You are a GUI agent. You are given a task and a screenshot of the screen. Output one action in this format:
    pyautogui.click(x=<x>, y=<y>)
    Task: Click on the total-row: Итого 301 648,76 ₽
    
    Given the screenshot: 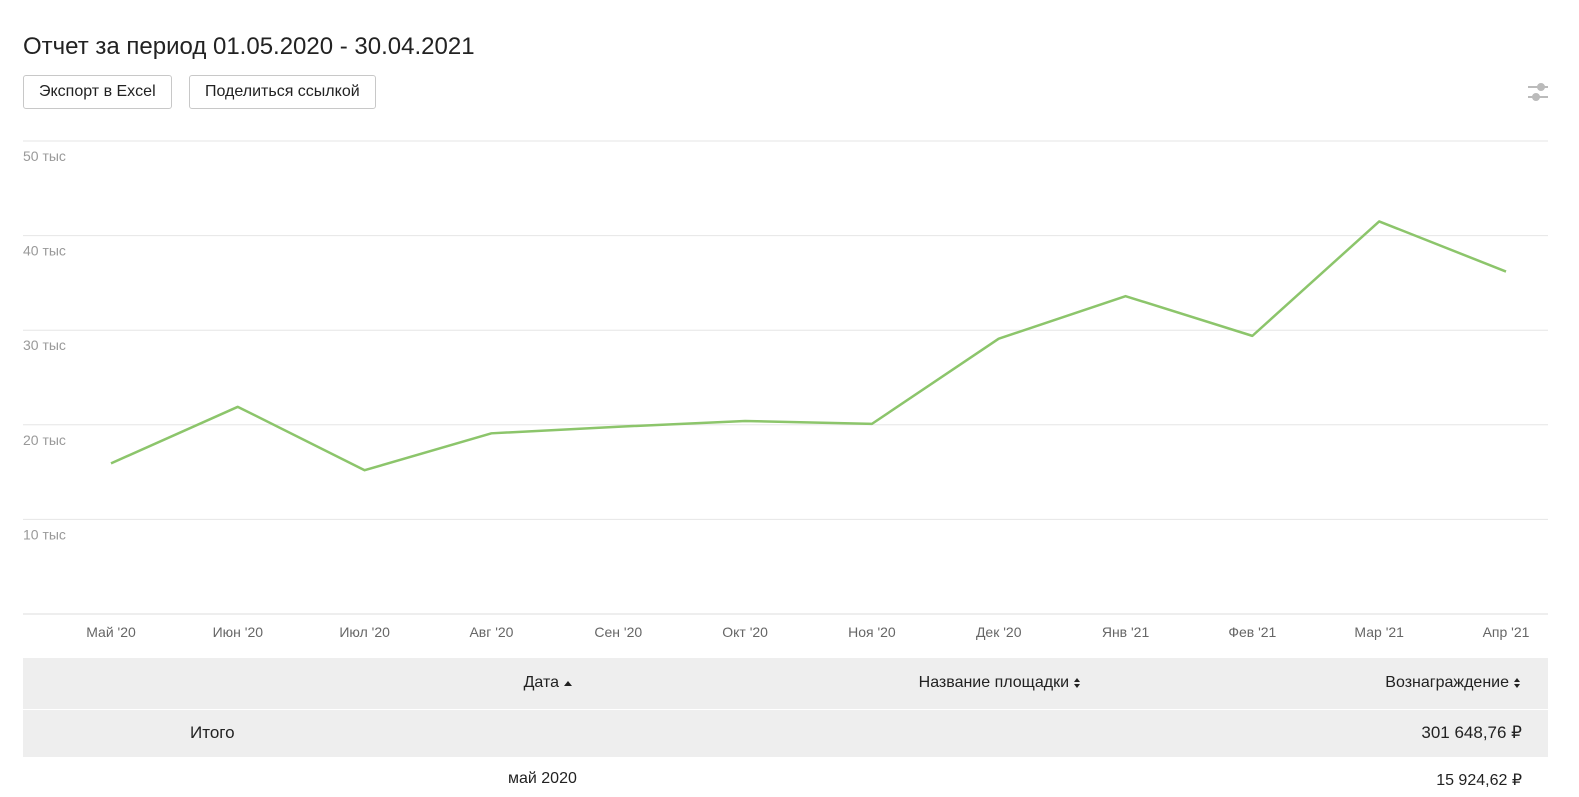 What is the action you would take?
    pyautogui.click(x=785, y=733)
    